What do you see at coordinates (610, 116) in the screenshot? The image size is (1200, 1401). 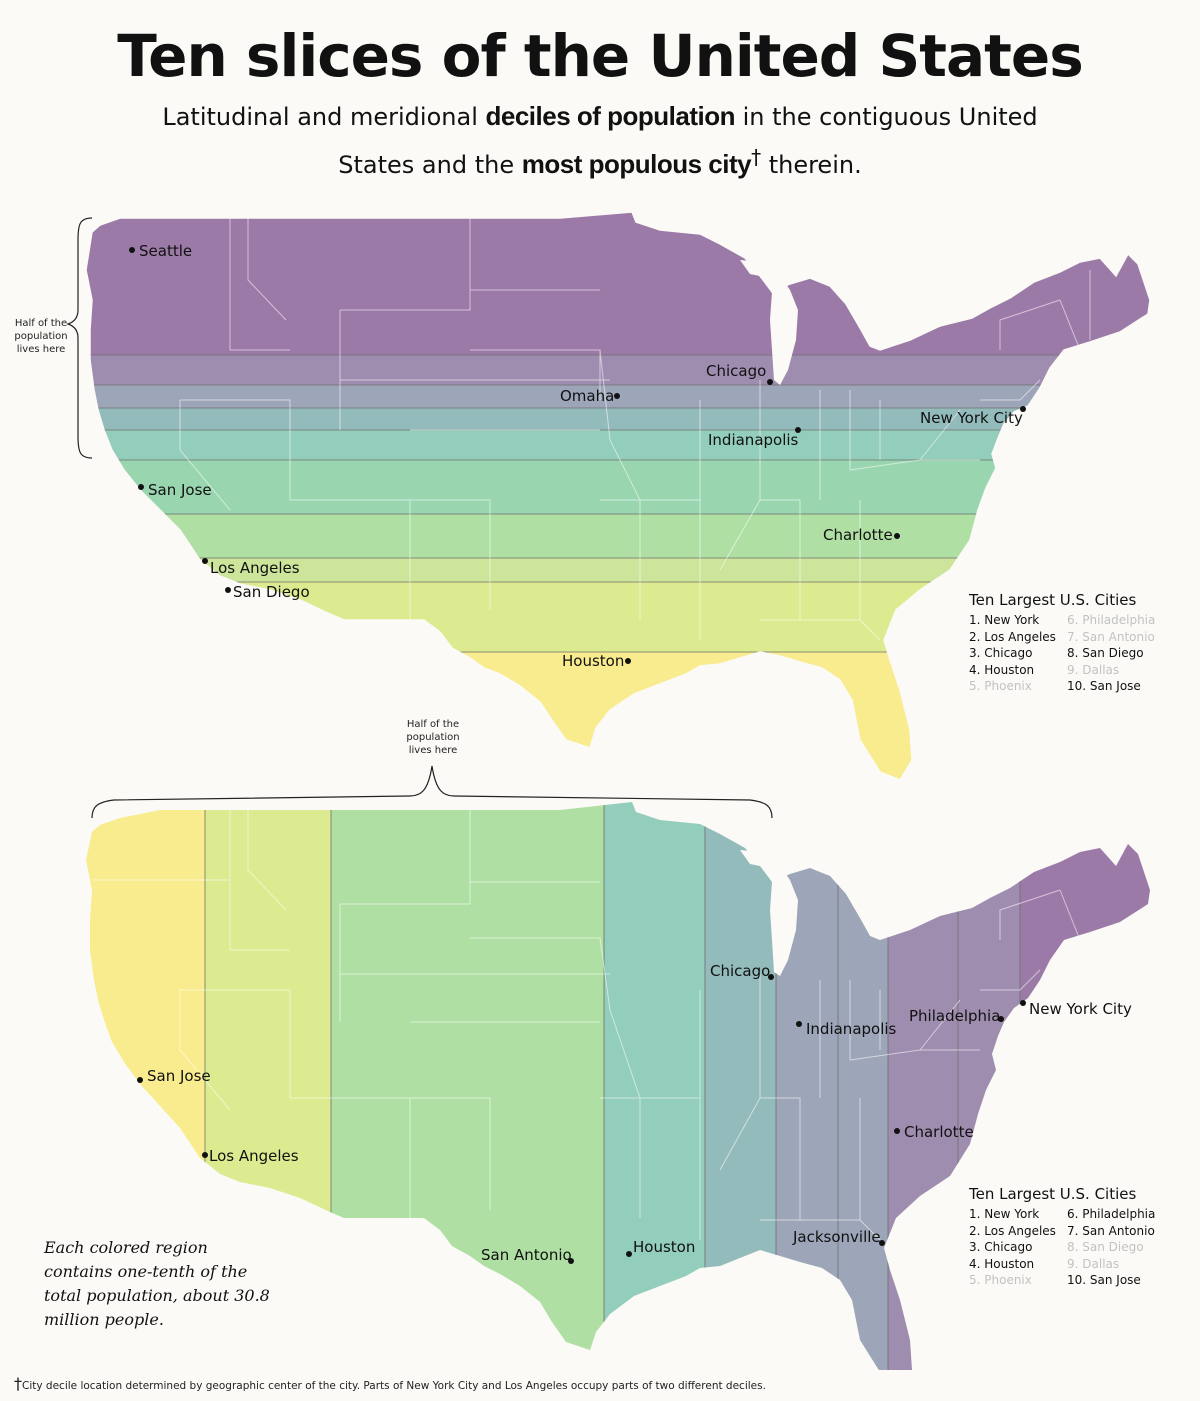 I see `subtitle-bold-deciles: deciles of population` at bounding box center [610, 116].